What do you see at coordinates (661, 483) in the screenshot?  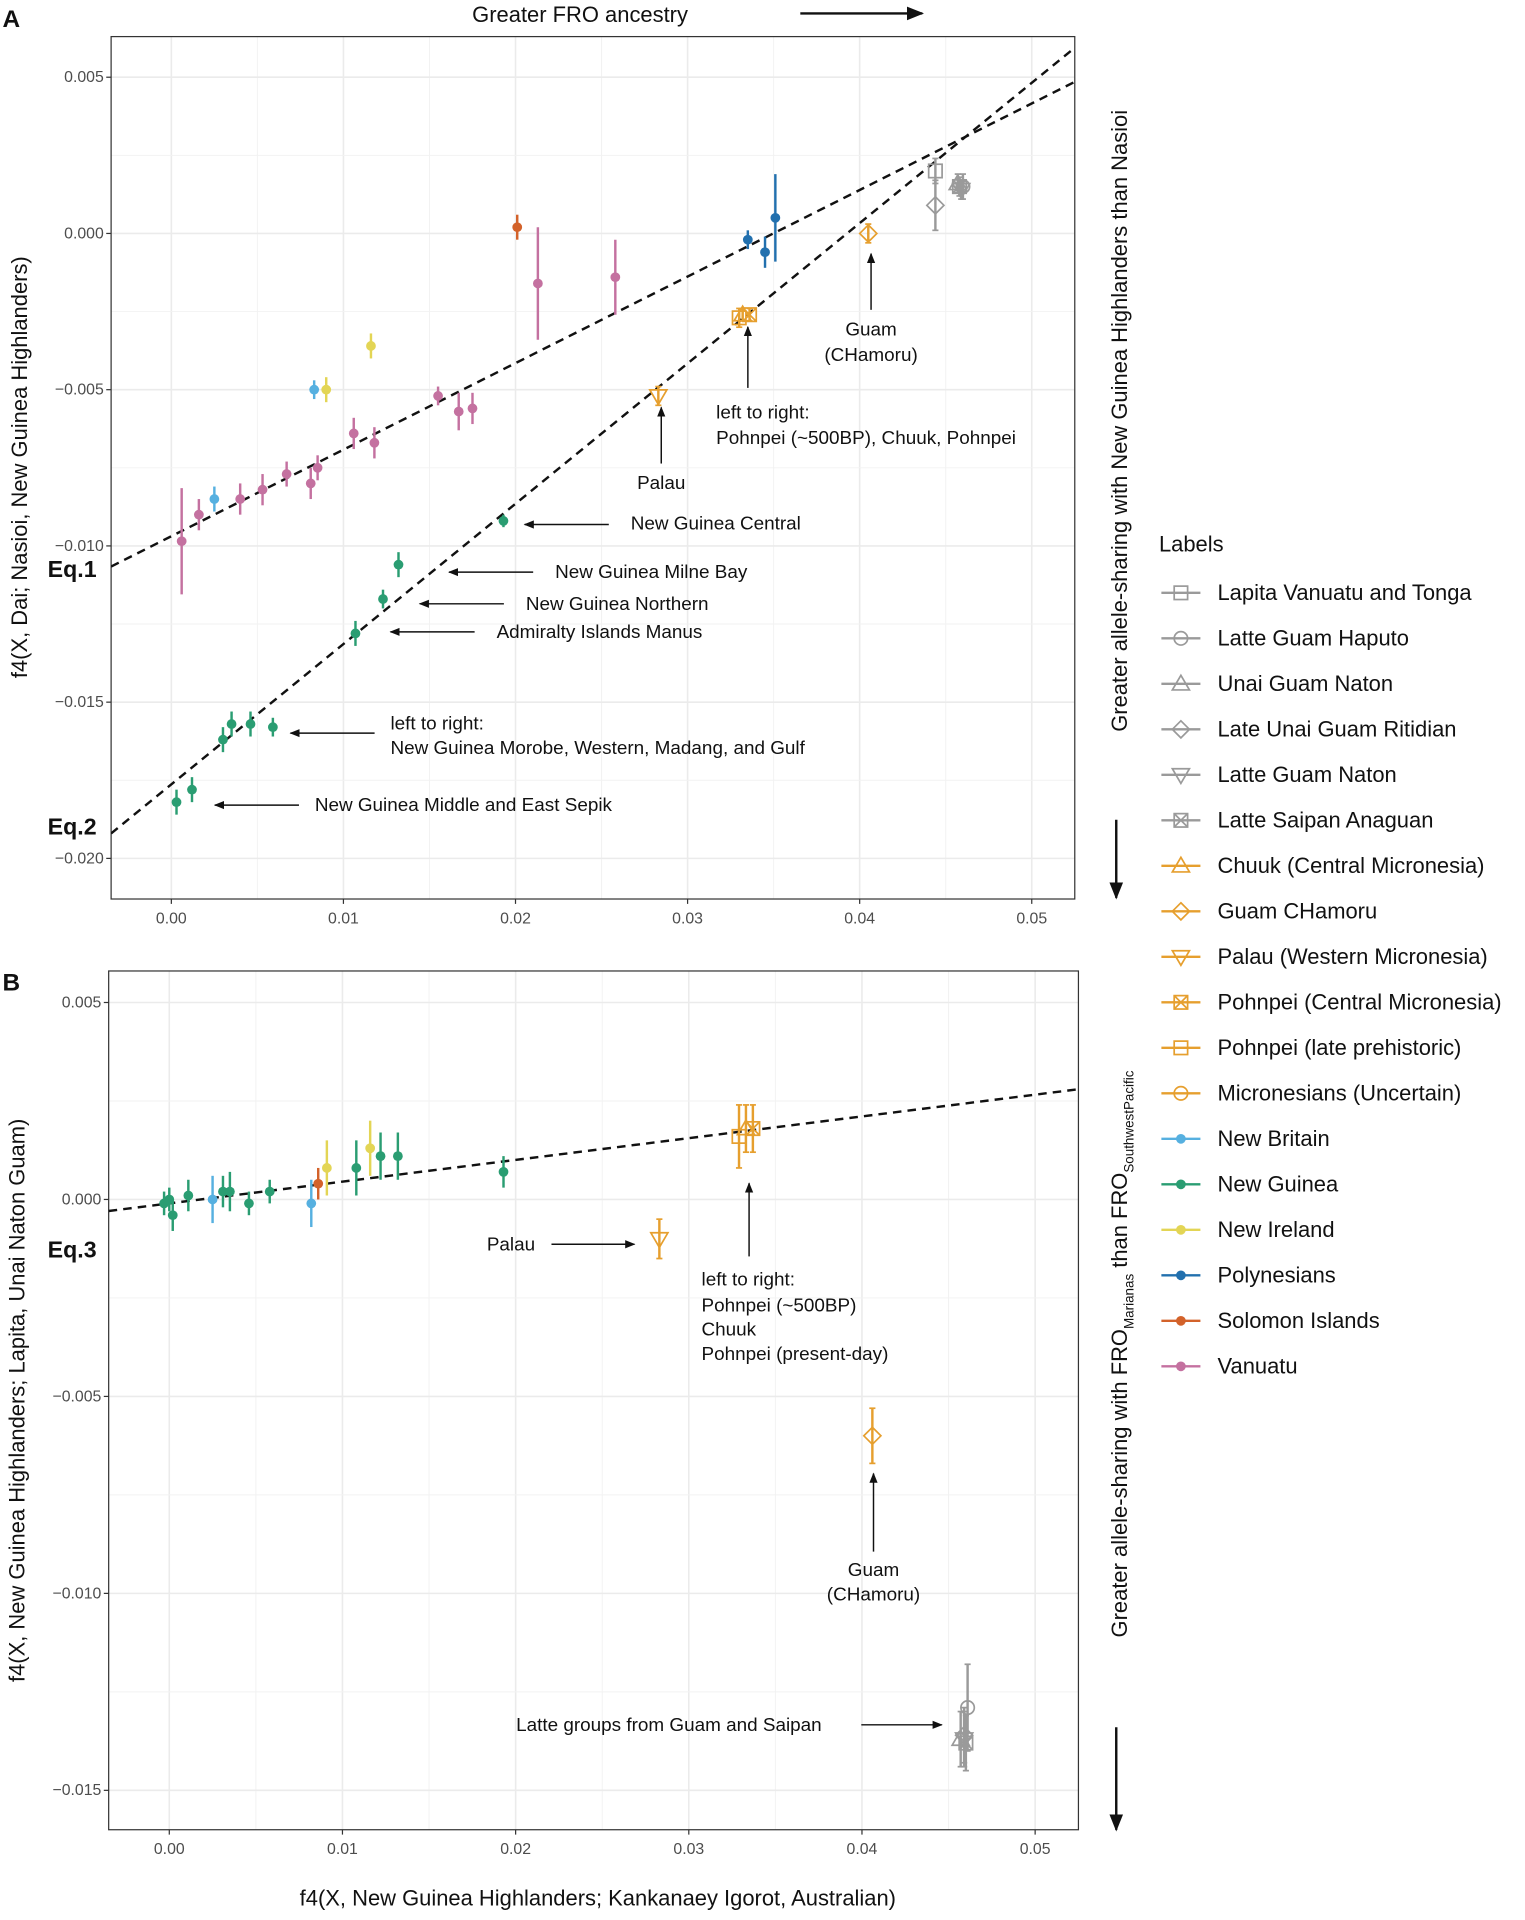 I see `annotation-text: Palau` at bounding box center [661, 483].